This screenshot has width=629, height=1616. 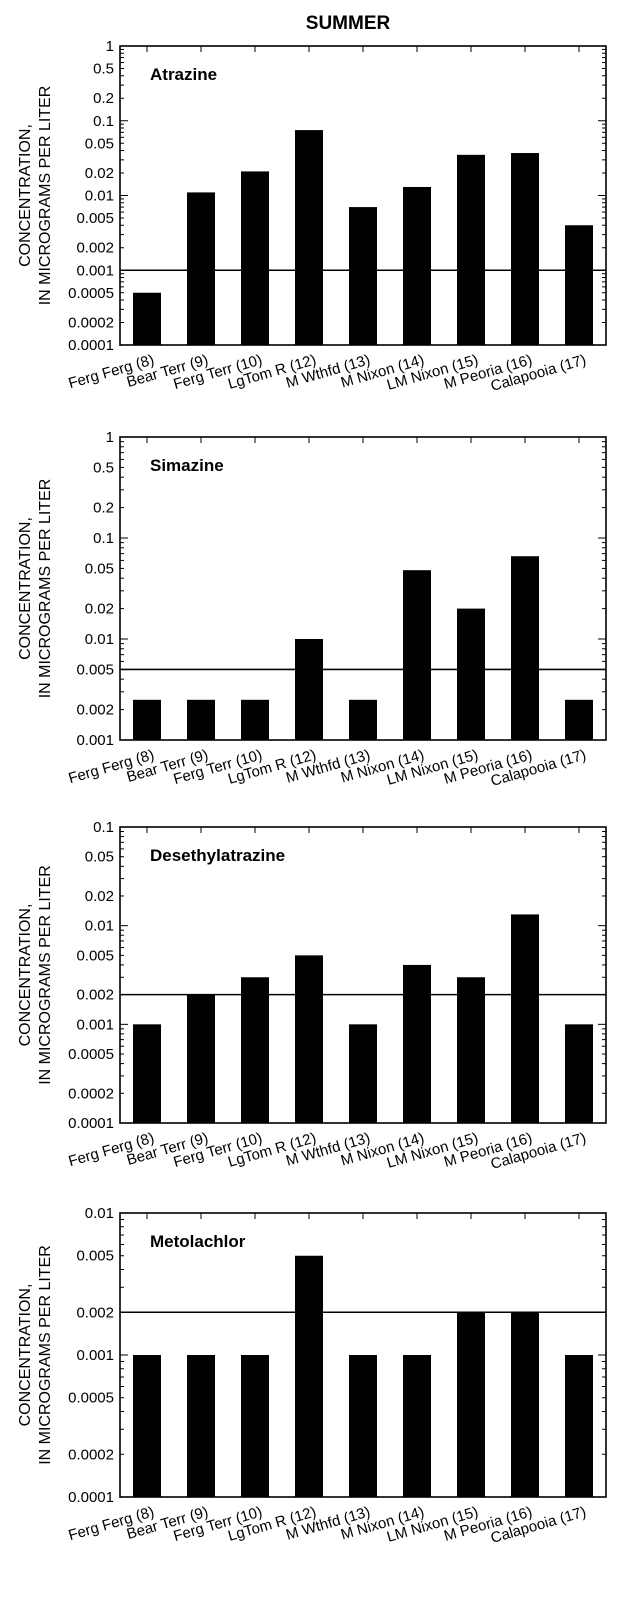 I want to click on figure-title: SUMMER, so click(x=348, y=23).